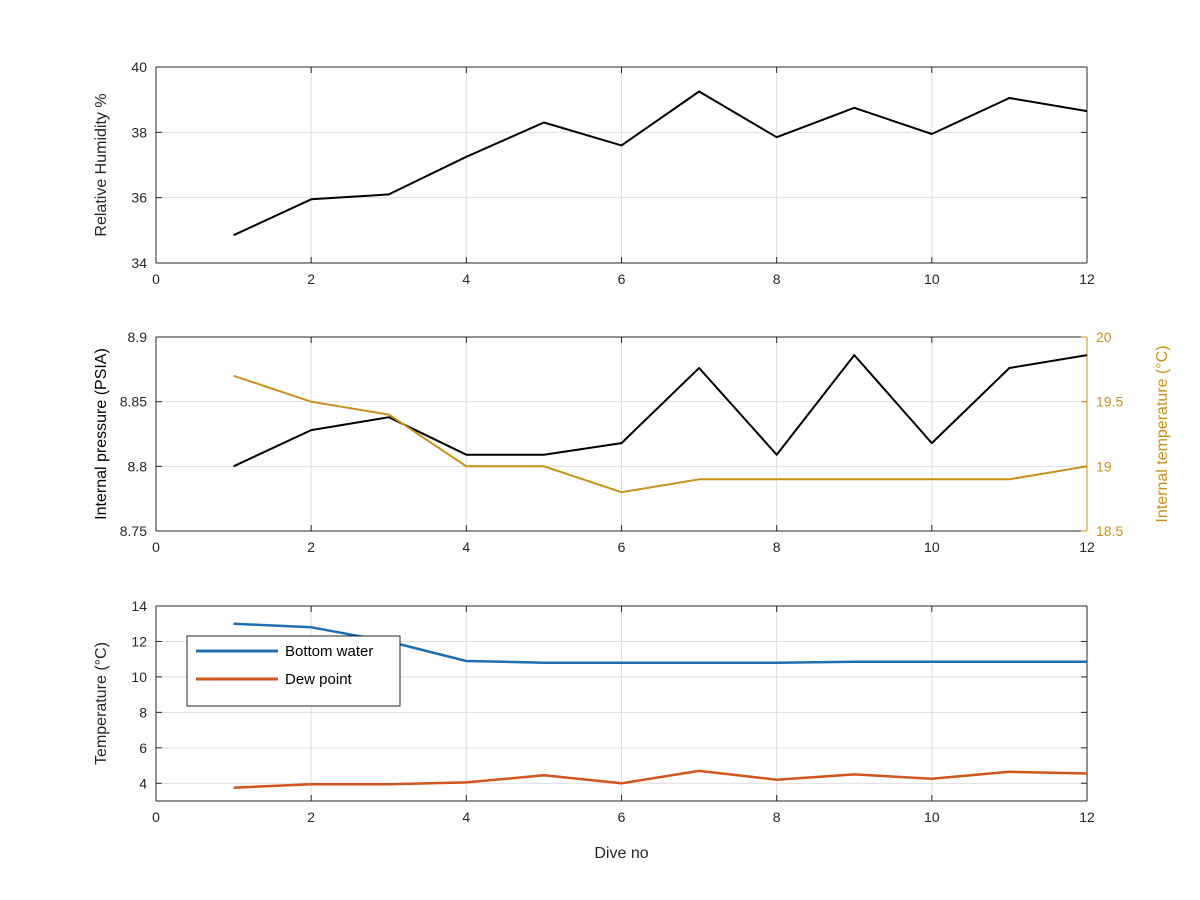  Describe the element at coordinates (101, 703) in the screenshot. I see `y-axis-label: Temperature (°C)` at that location.